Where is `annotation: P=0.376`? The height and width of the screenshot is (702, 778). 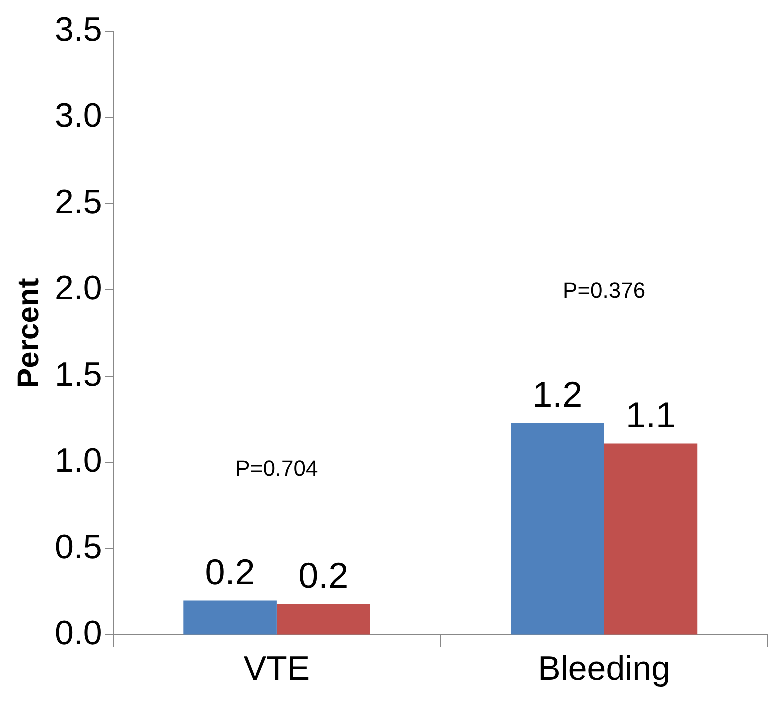
annotation: P=0.376 is located at coordinates (604, 291).